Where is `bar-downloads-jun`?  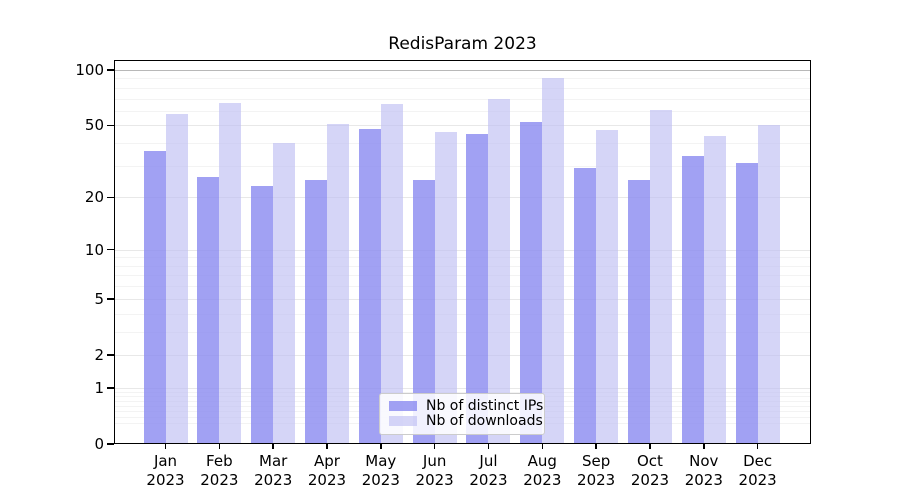 bar-downloads-jun is located at coordinates (445, 288).